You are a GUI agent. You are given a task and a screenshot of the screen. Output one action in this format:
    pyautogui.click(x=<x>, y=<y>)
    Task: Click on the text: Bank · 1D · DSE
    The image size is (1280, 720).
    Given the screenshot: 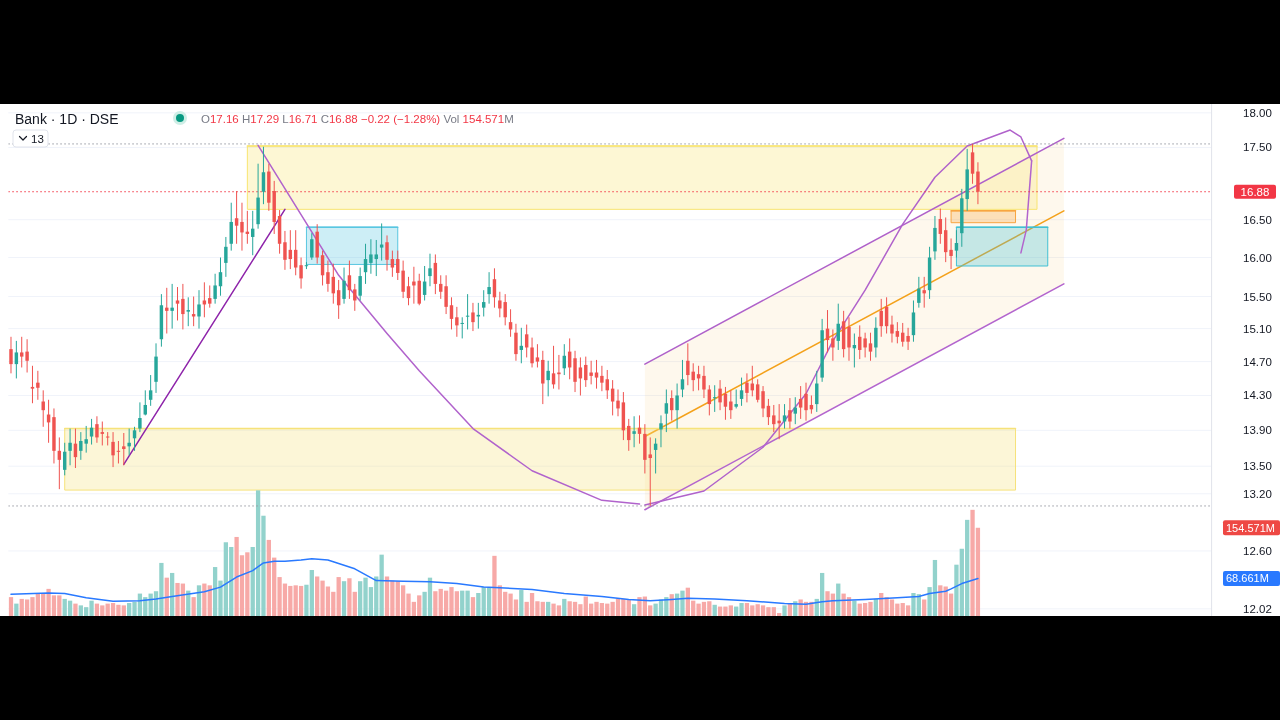 What is the action you would take?
    pyautogui.click(x=67, y=119)
    